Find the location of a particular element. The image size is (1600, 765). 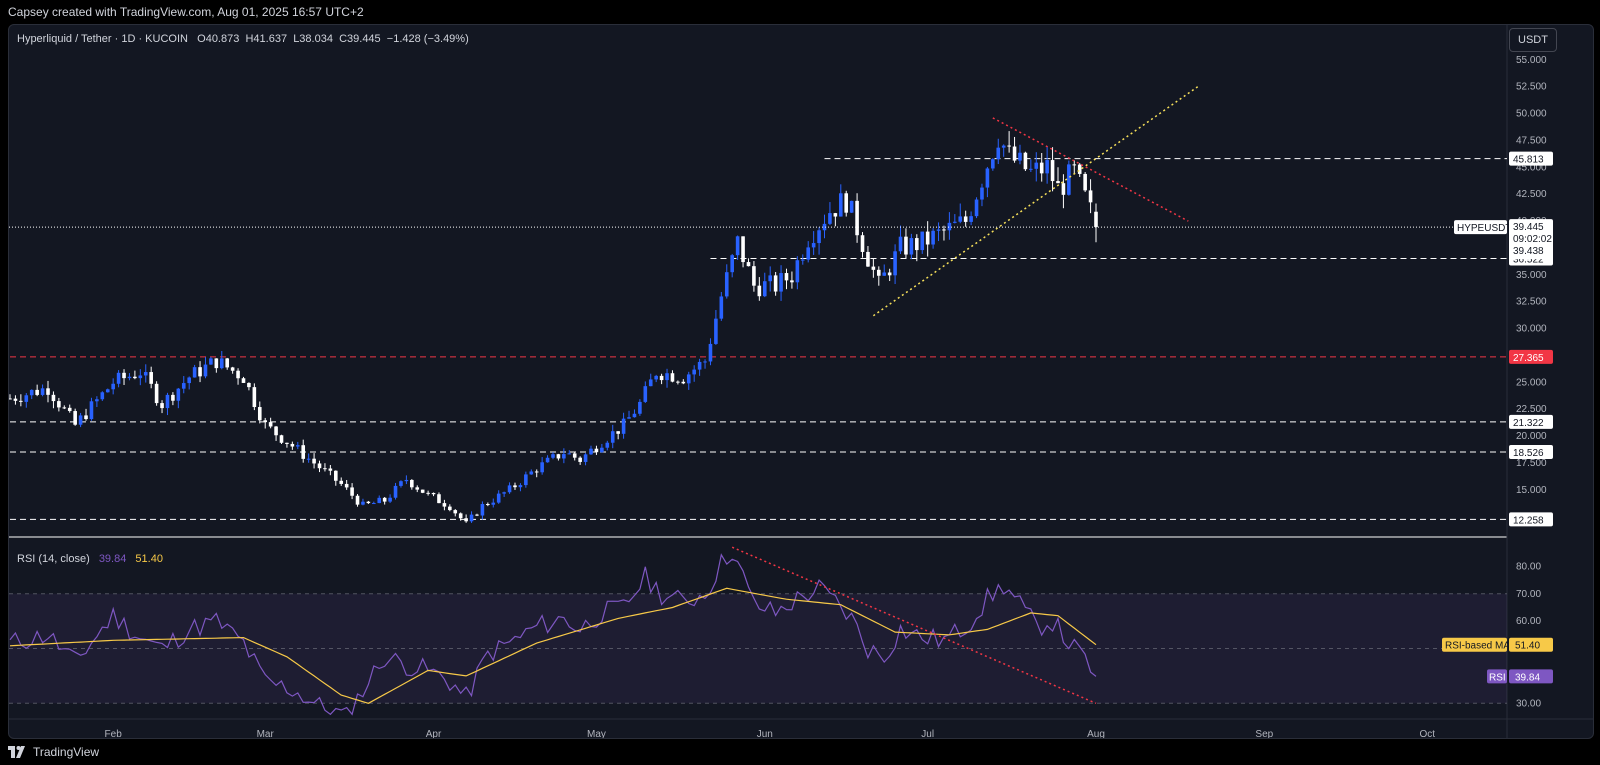

rsi-ma-line is located at coordinates (553, 645).